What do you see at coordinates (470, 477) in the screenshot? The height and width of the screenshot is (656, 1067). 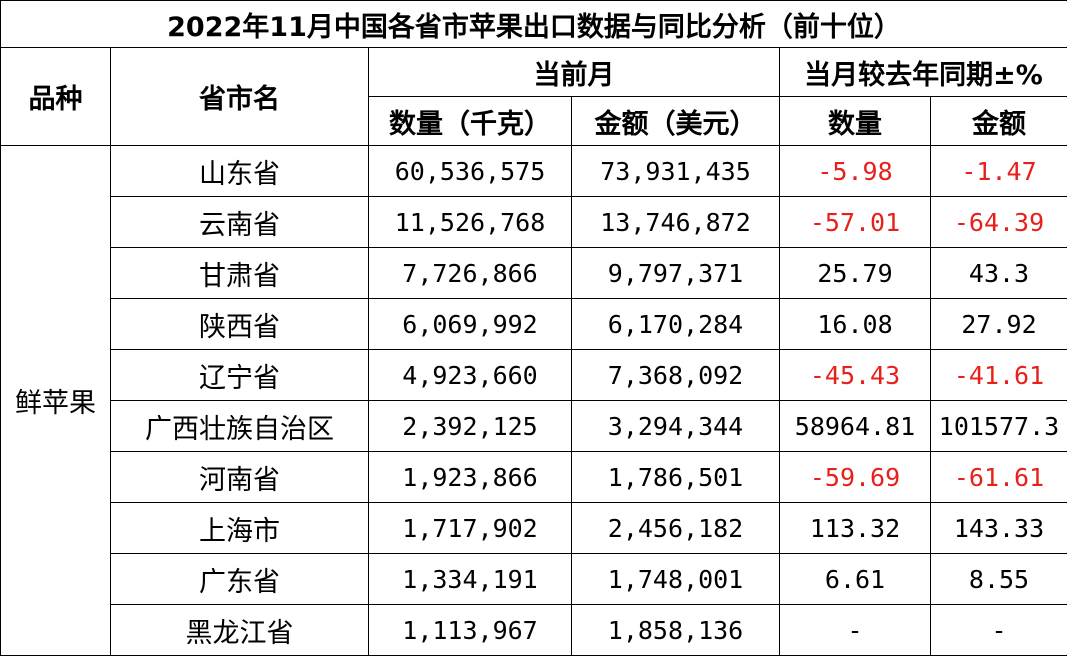 I see `qty-cell: 1,923,866` at bounding box center [470, 477].